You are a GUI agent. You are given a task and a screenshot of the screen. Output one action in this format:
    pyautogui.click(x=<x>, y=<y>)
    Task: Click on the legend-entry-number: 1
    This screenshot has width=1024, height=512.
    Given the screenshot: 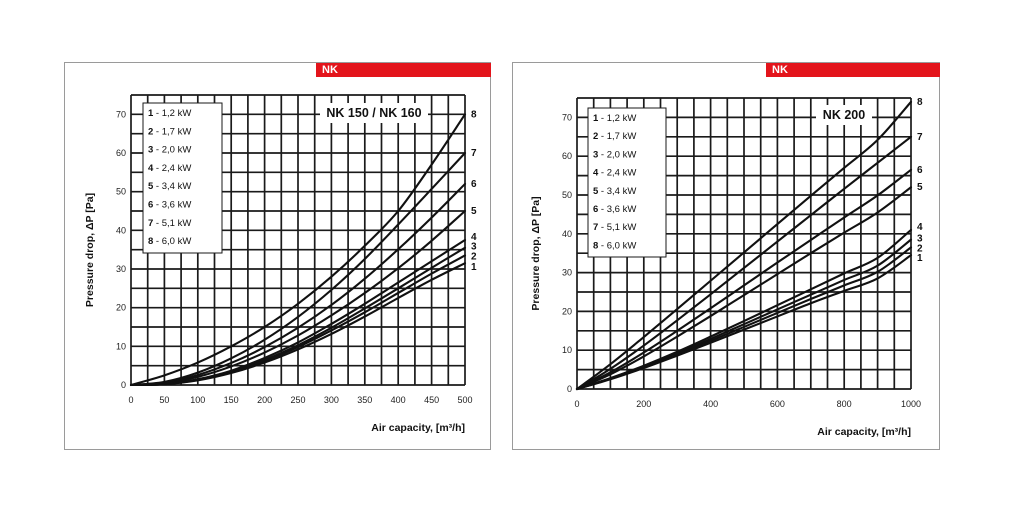 What is the action you would take?
    pyautogui.click(x=151, y=113)
    